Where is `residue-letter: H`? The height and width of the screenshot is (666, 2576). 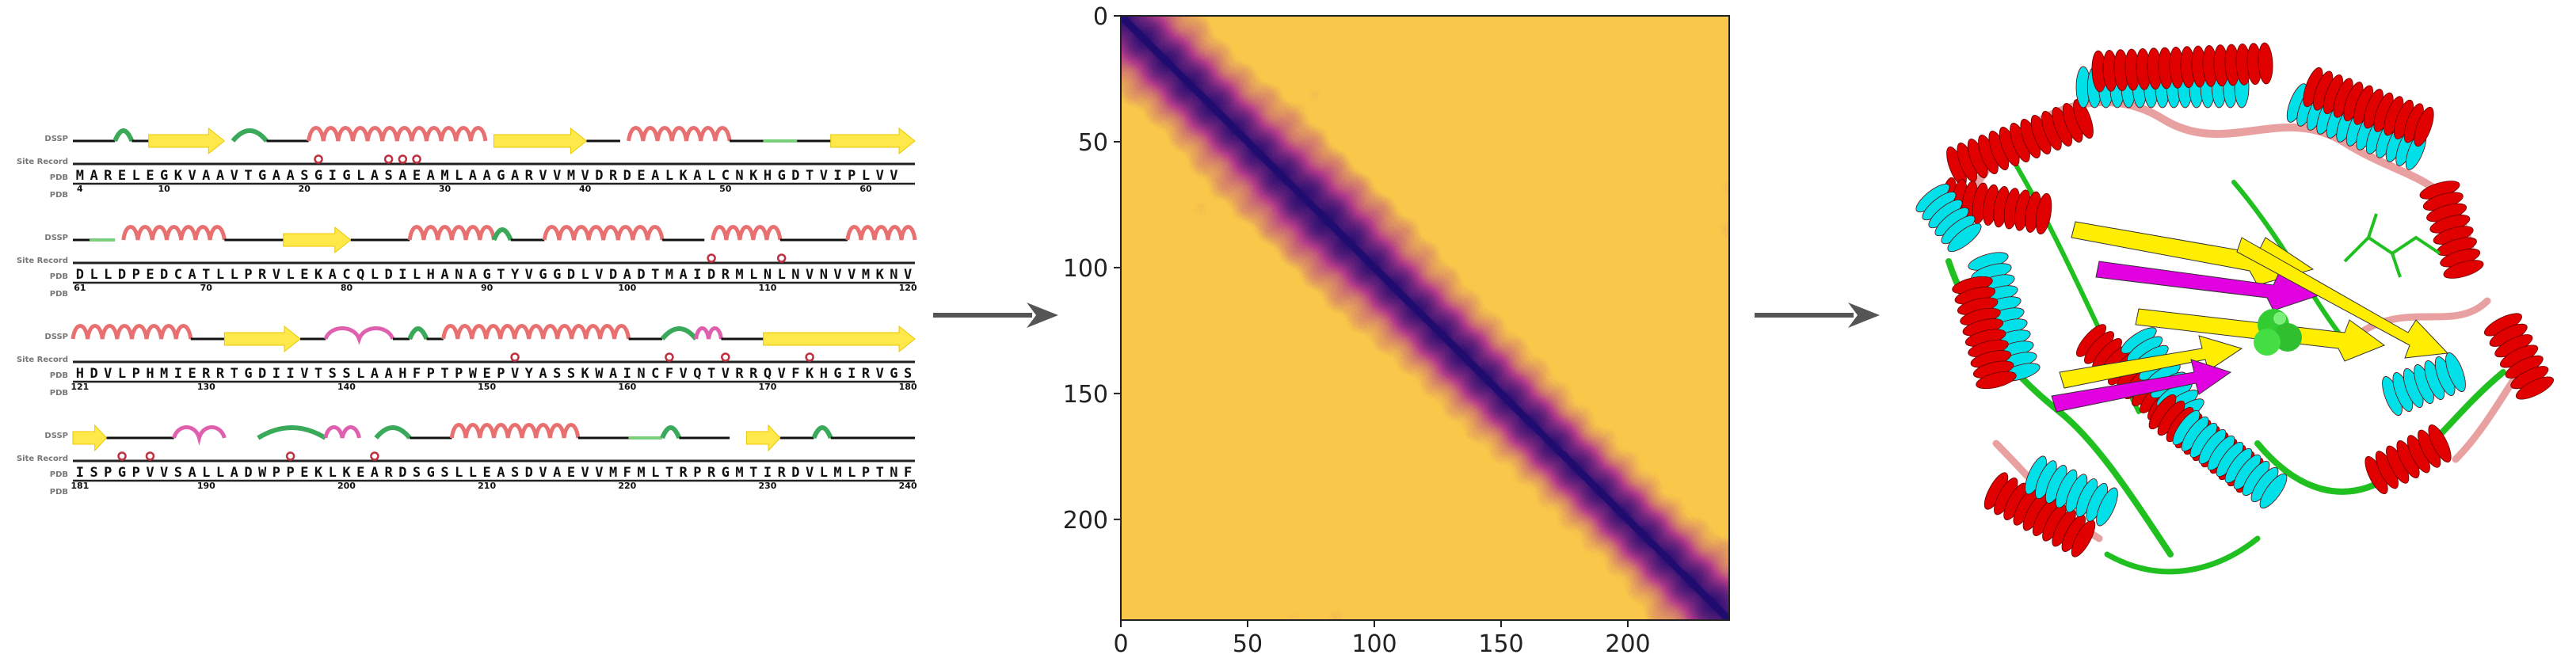 residue-letter: H is located at coordinates (824, 374).